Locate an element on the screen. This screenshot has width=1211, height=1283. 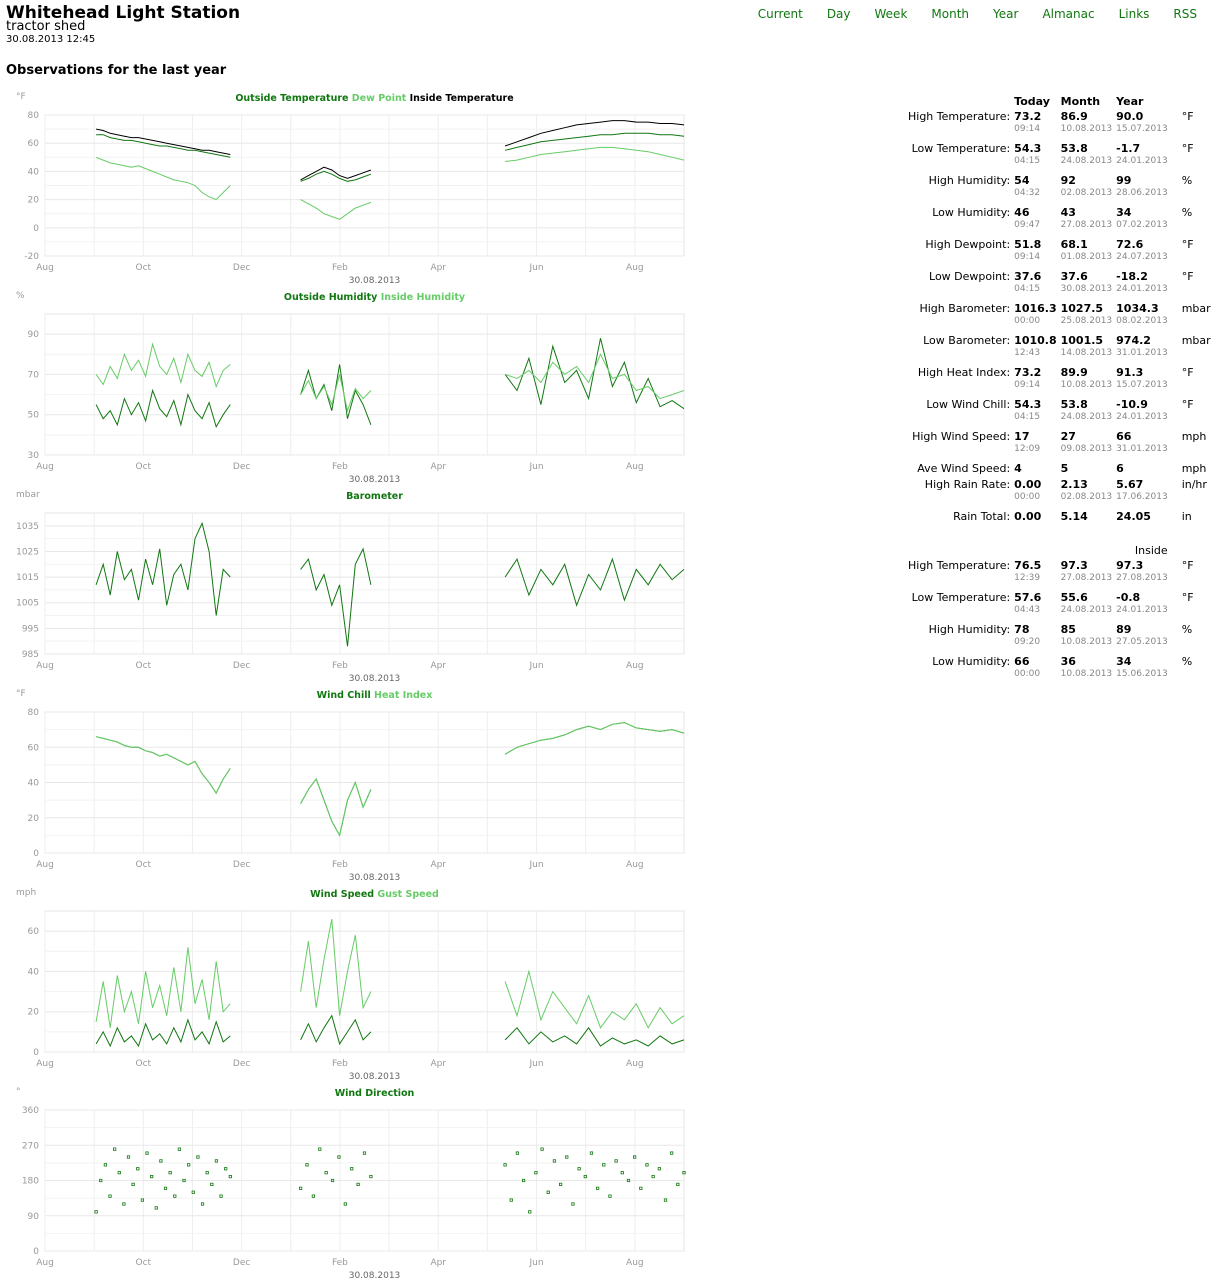
nav-month: Month is located at coordinates (950, 14).